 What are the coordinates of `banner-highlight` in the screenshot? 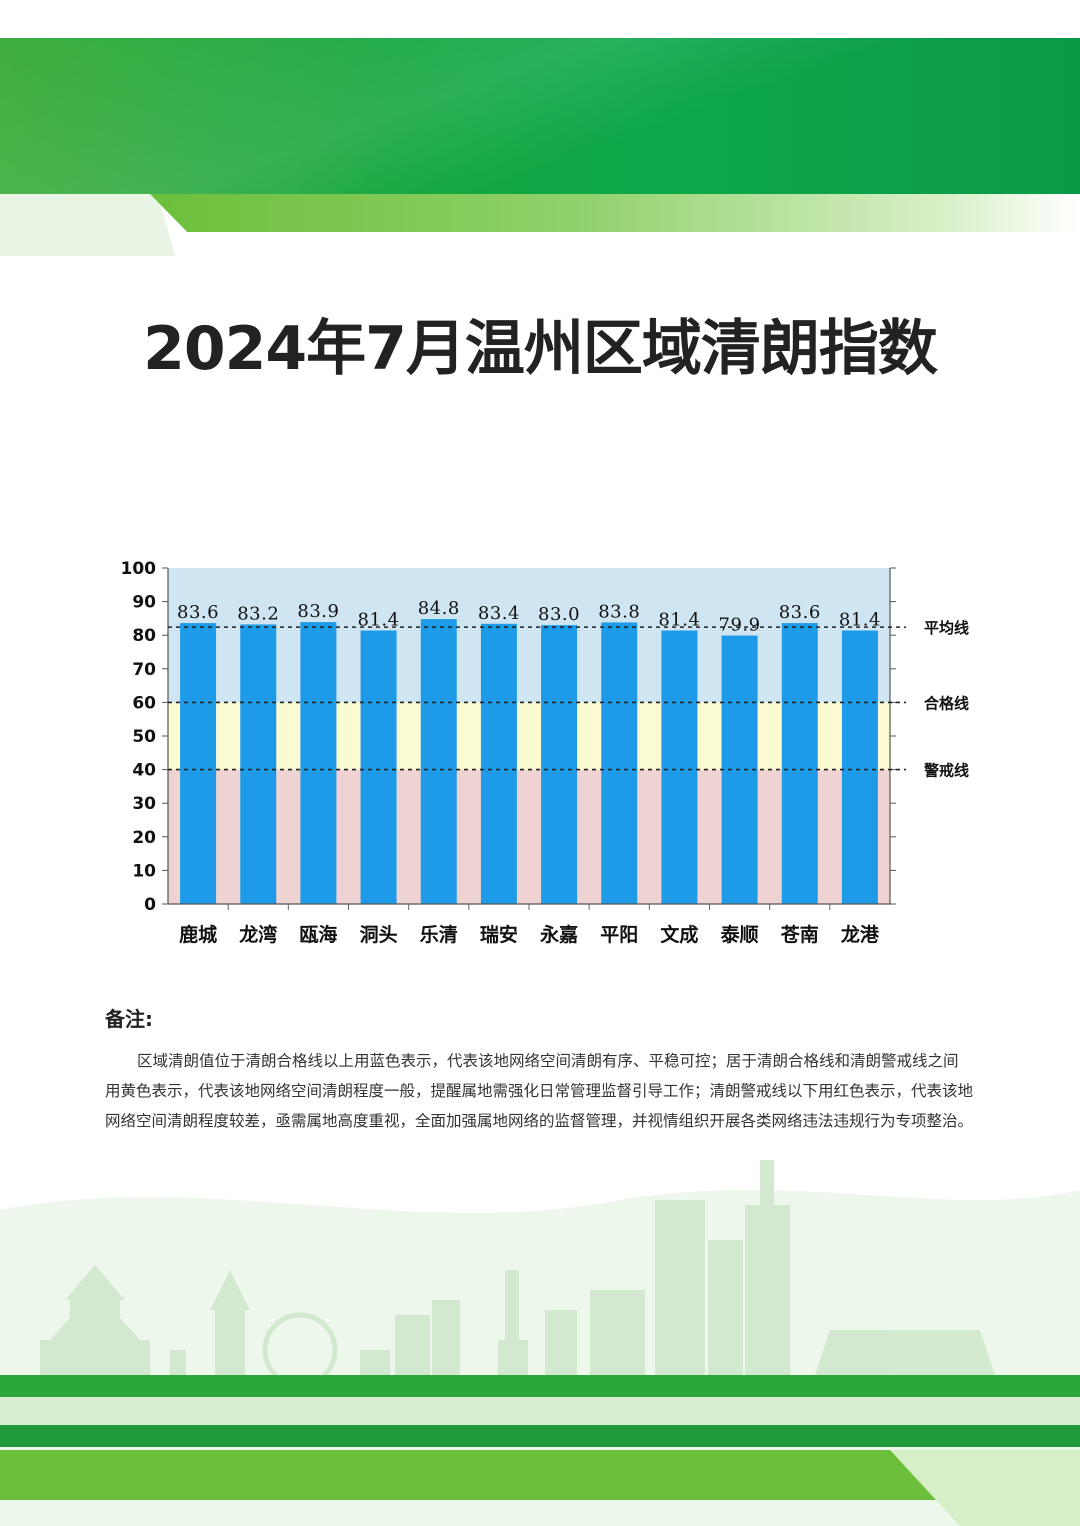 It's located at (540, 116).